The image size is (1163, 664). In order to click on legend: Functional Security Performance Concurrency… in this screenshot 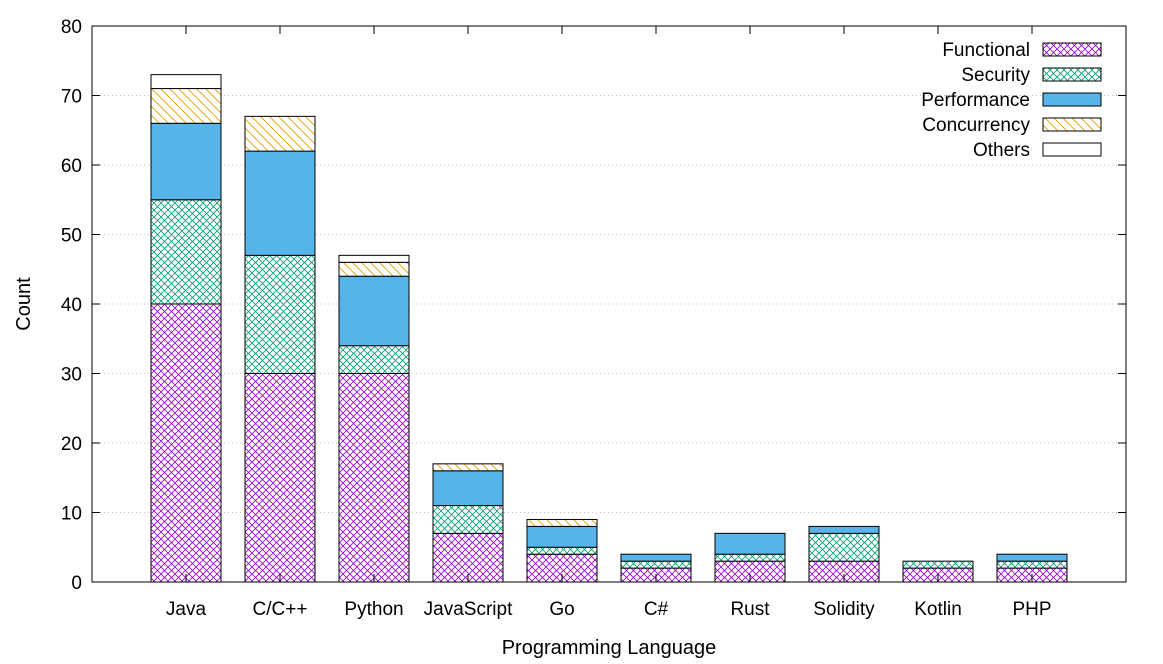, I will do `click(1011, 100)`.